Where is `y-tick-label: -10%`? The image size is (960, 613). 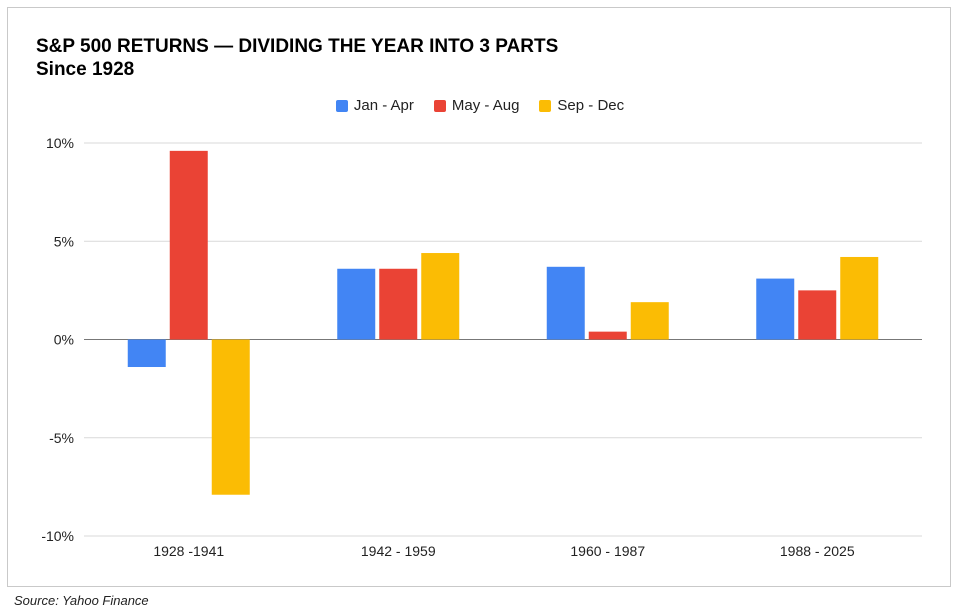
y-tick-label: -10% is located at coordinates (57, 536).